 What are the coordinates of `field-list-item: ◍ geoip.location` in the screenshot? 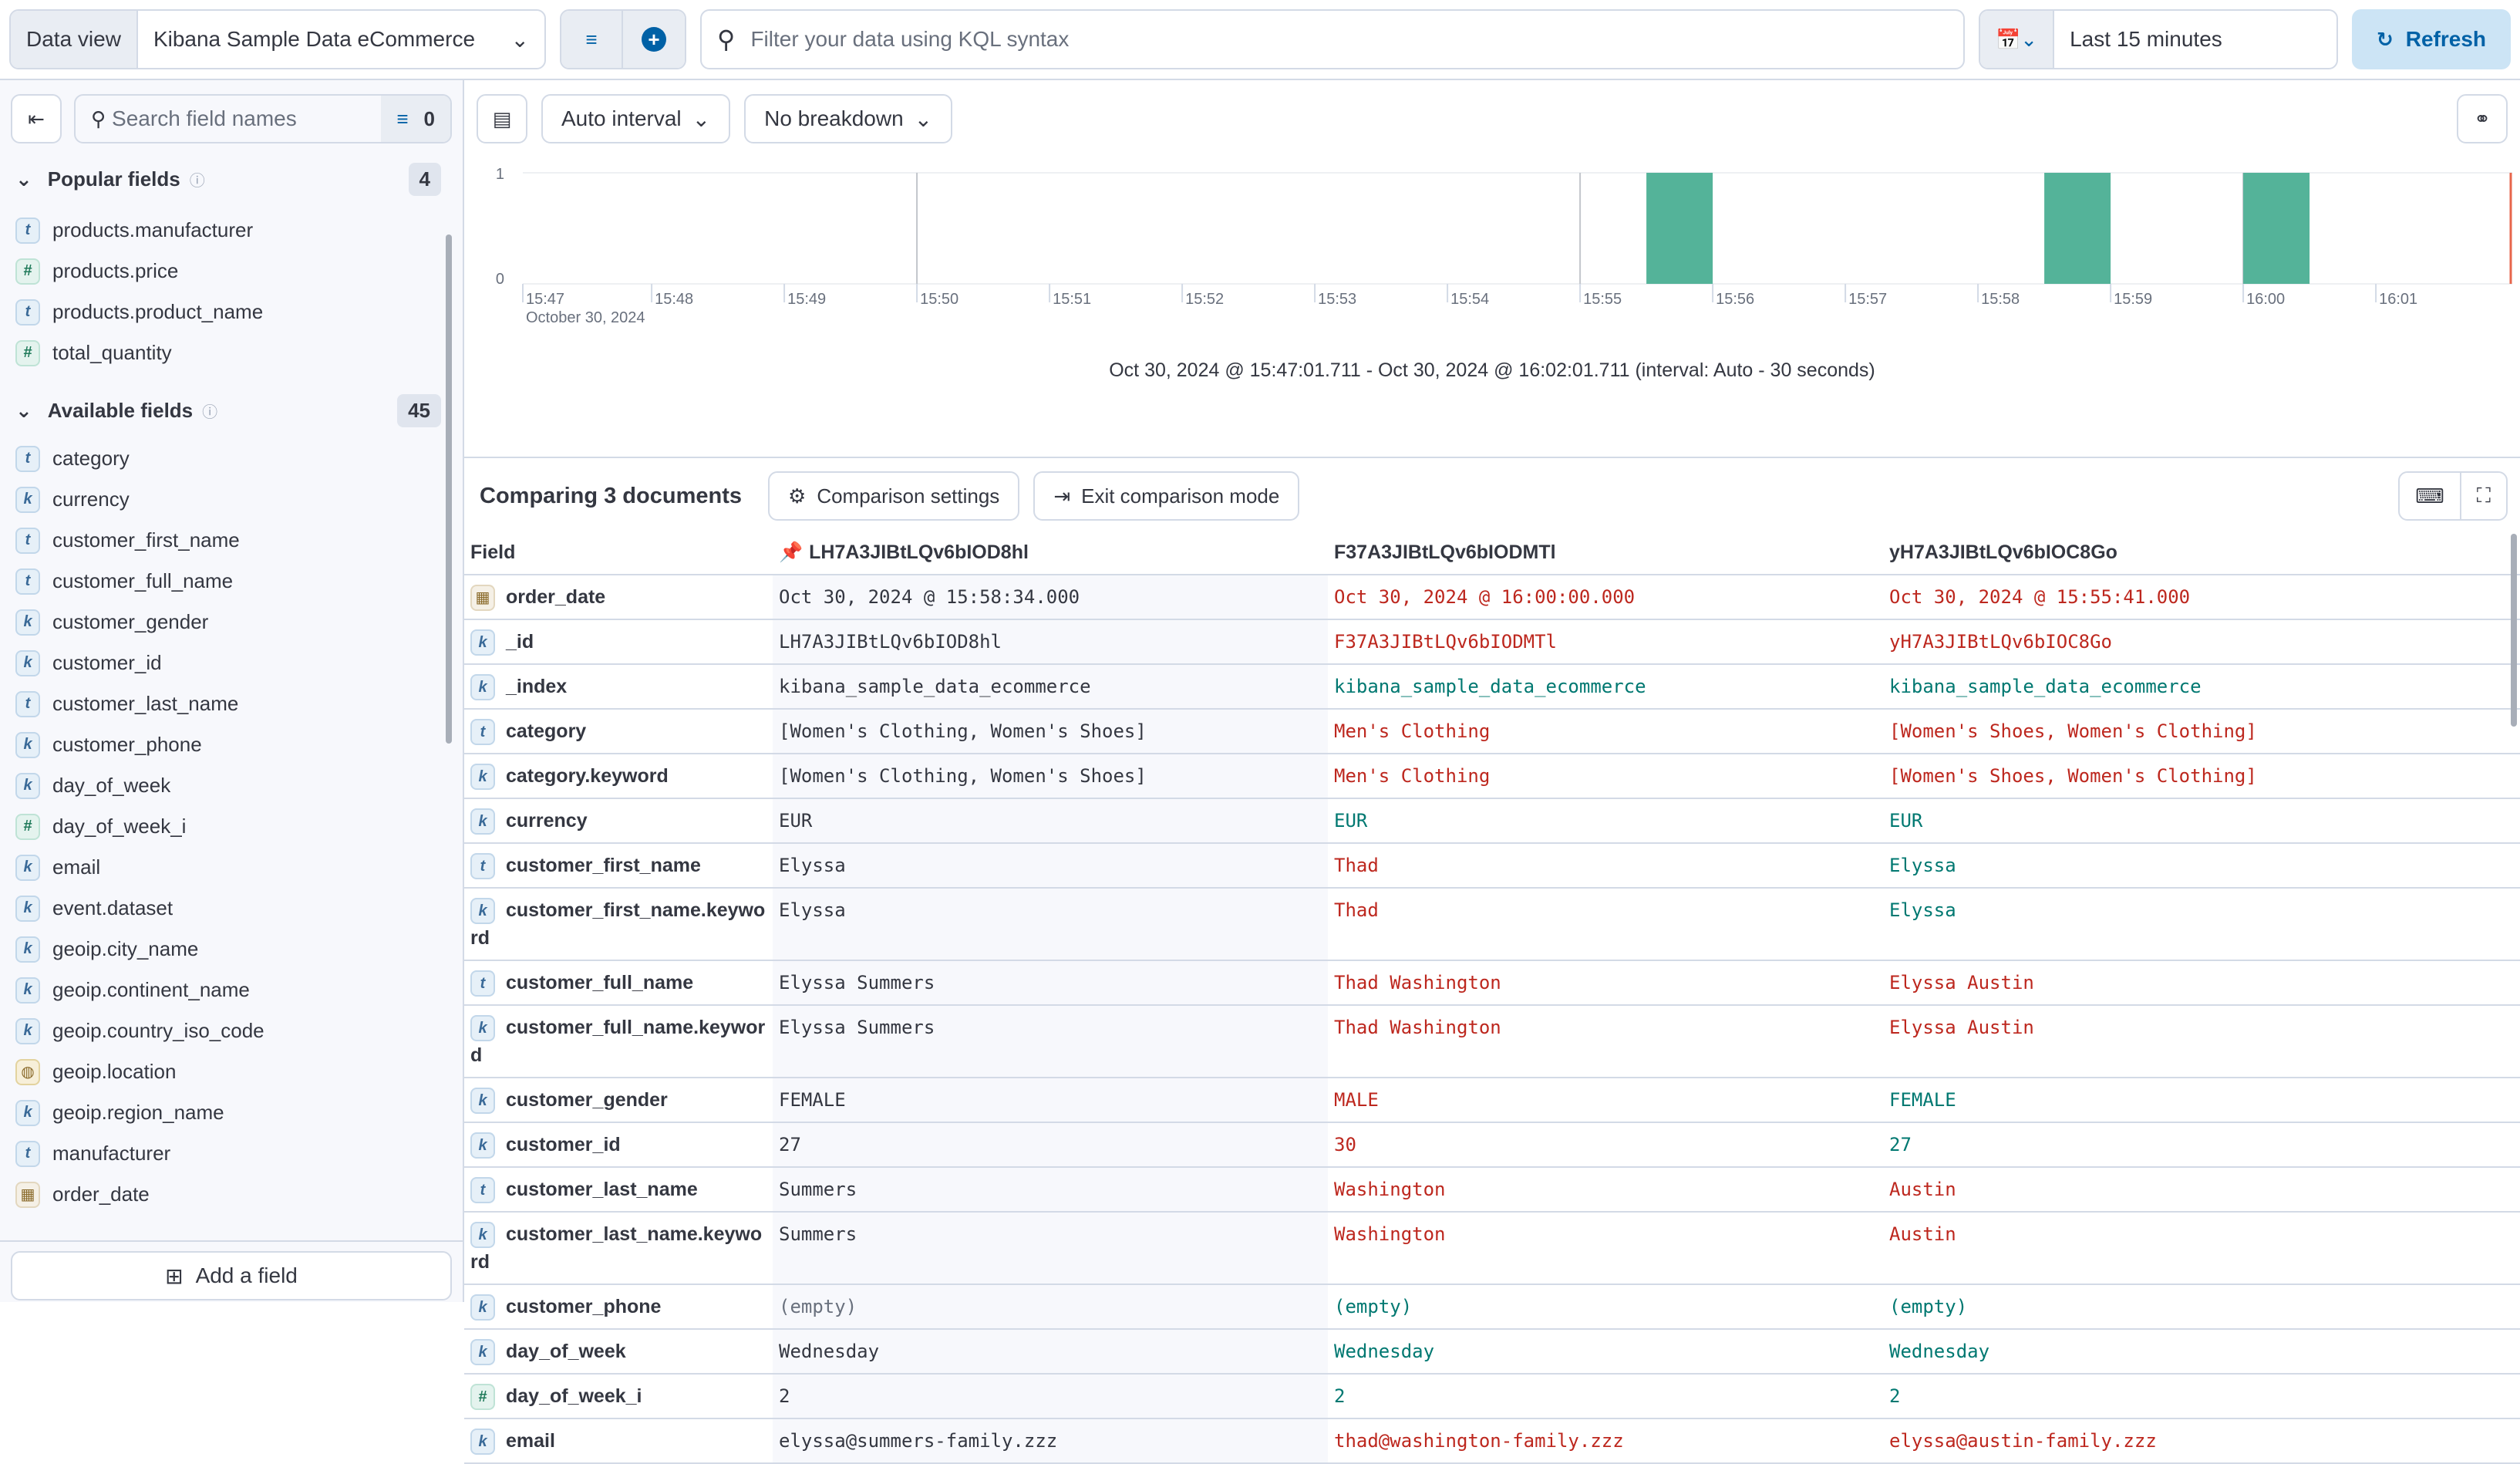 It's located at (231, 1071).